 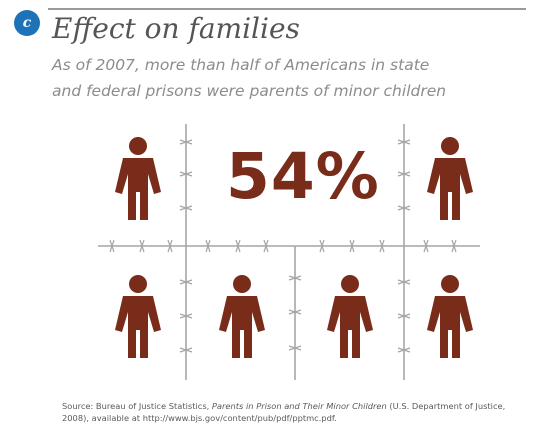 I want to click on page-title: Effect on families, so click(x=176, y=28).